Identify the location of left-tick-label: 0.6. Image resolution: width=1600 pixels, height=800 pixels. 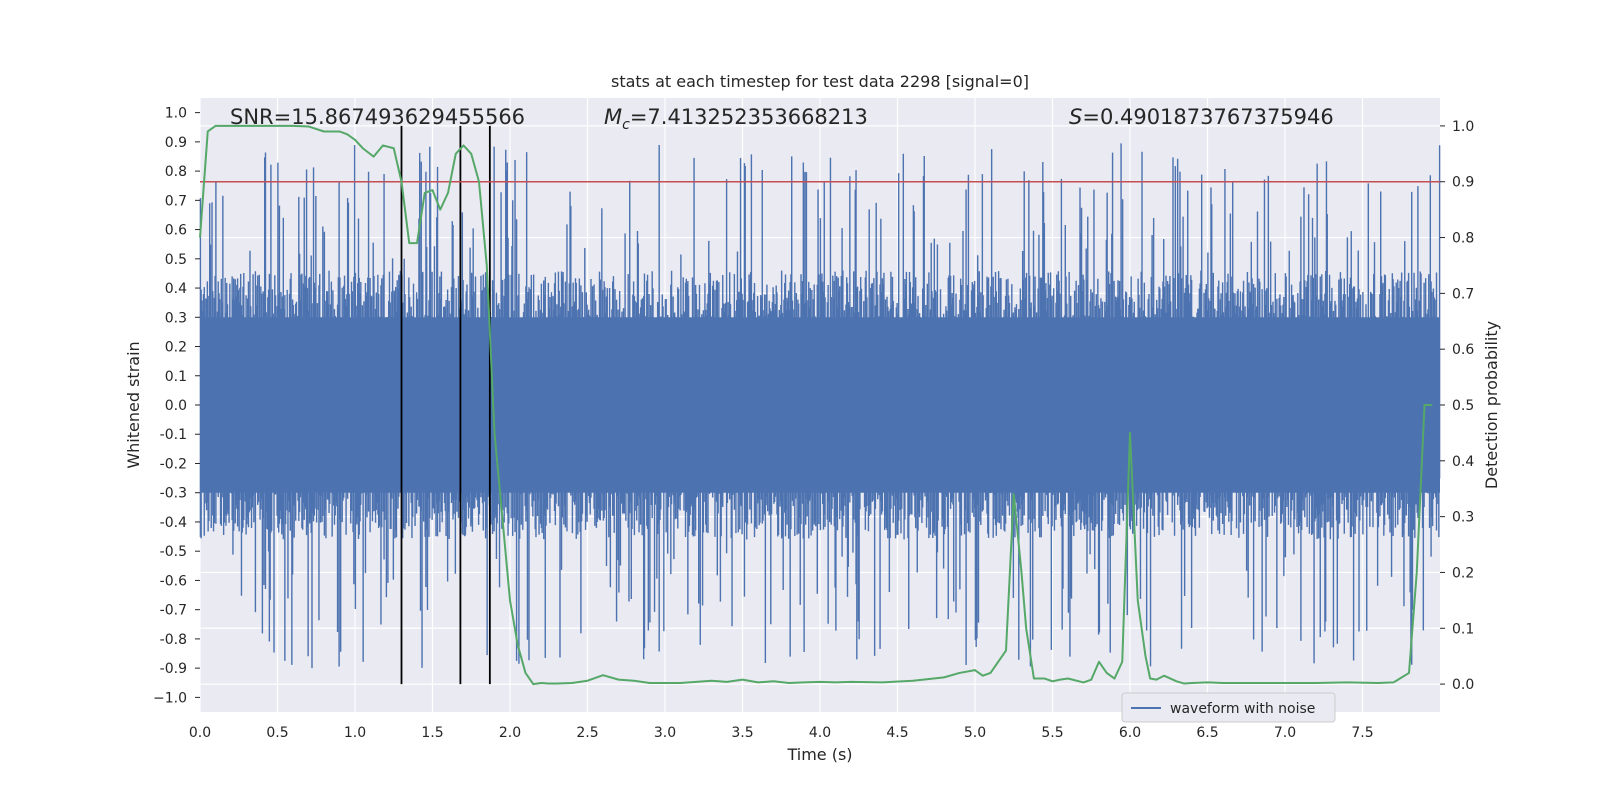
(176, 231).